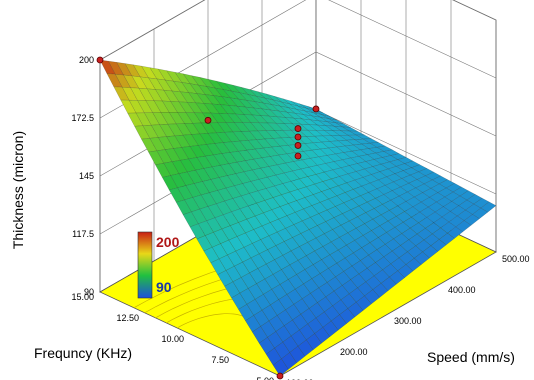  I want to click on y-tick-label: 200.00, so click(354, 352).